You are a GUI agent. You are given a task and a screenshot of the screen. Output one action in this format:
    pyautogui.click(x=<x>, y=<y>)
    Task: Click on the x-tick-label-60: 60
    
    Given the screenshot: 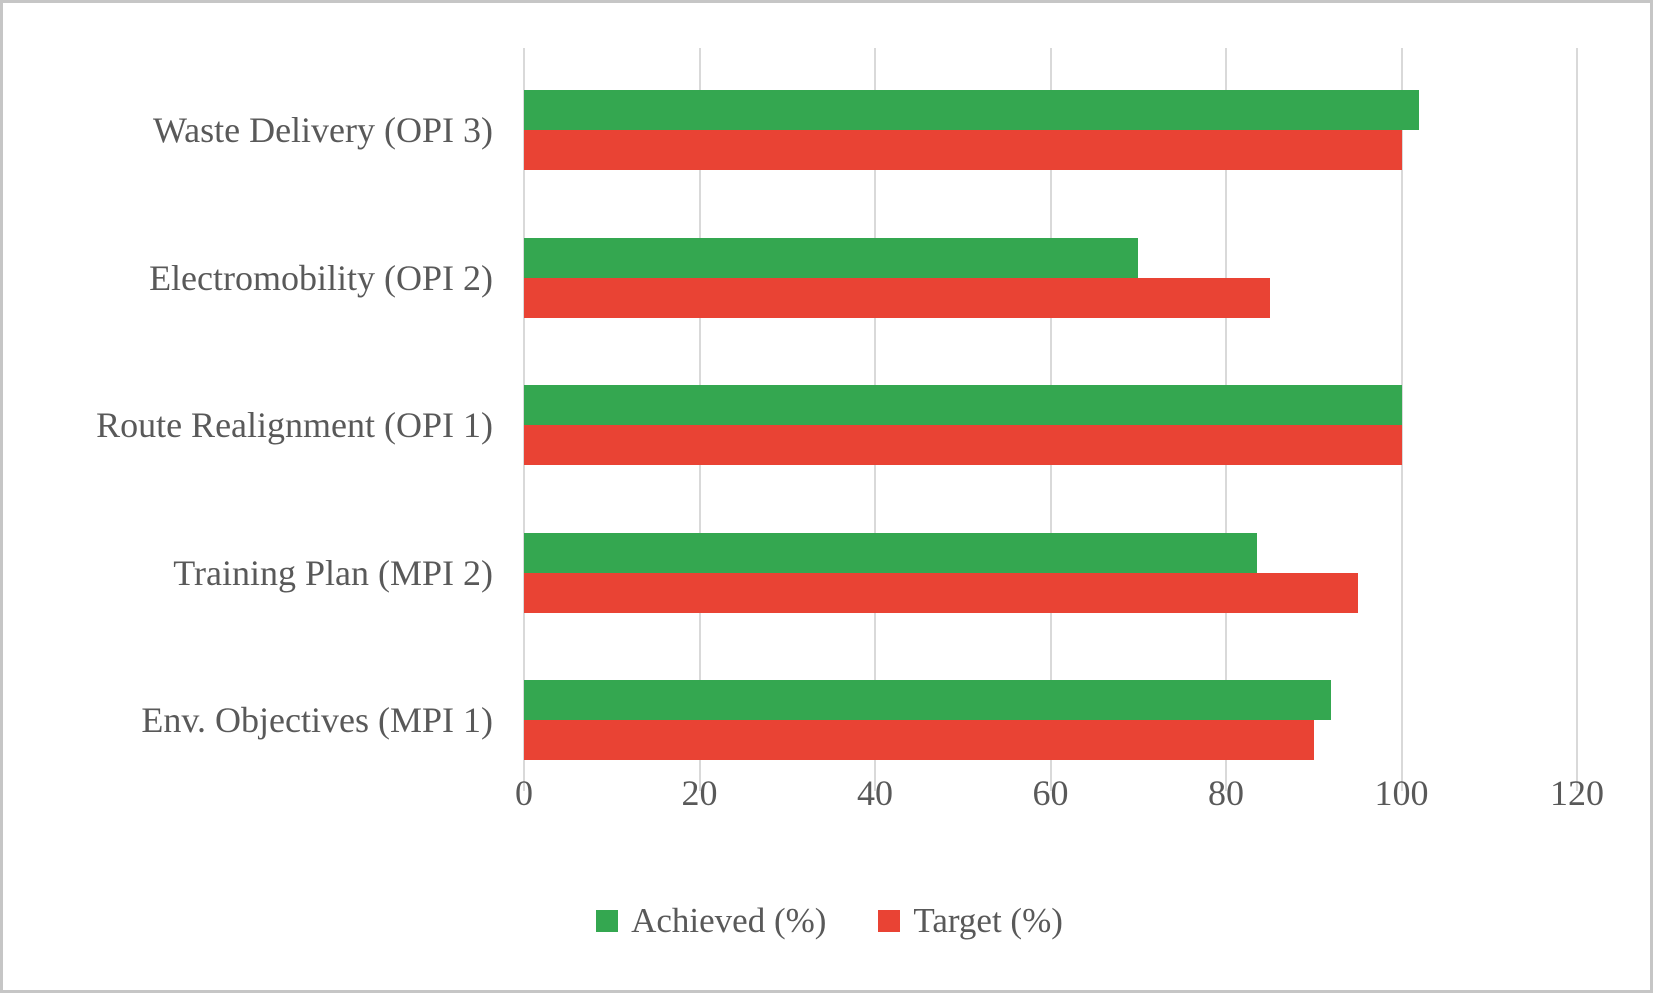 What is the action you would take?
    pyautogui.click(x=1050, y=793)
    